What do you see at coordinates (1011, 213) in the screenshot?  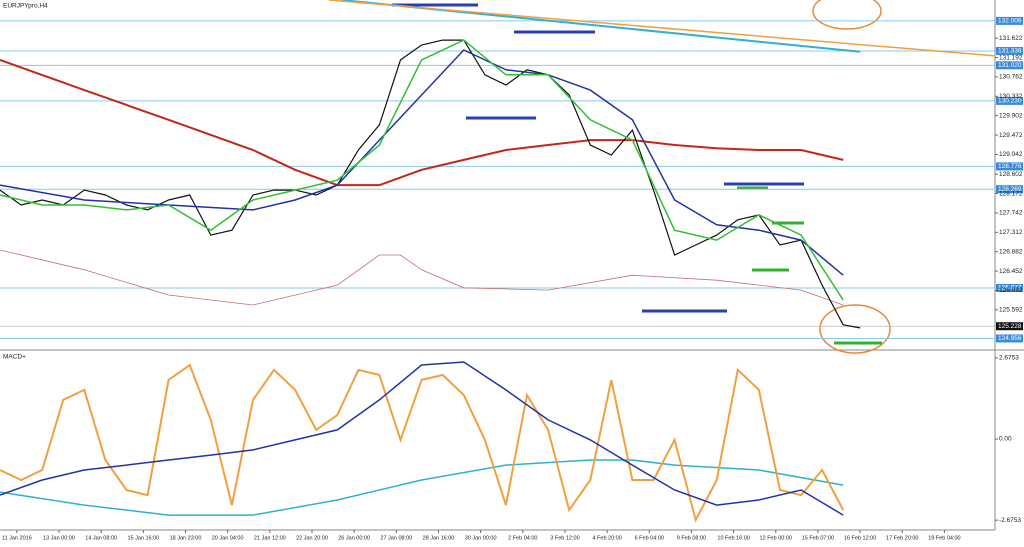 I see `y-tick-label: 127.742` at bounding box center [1011, 213].